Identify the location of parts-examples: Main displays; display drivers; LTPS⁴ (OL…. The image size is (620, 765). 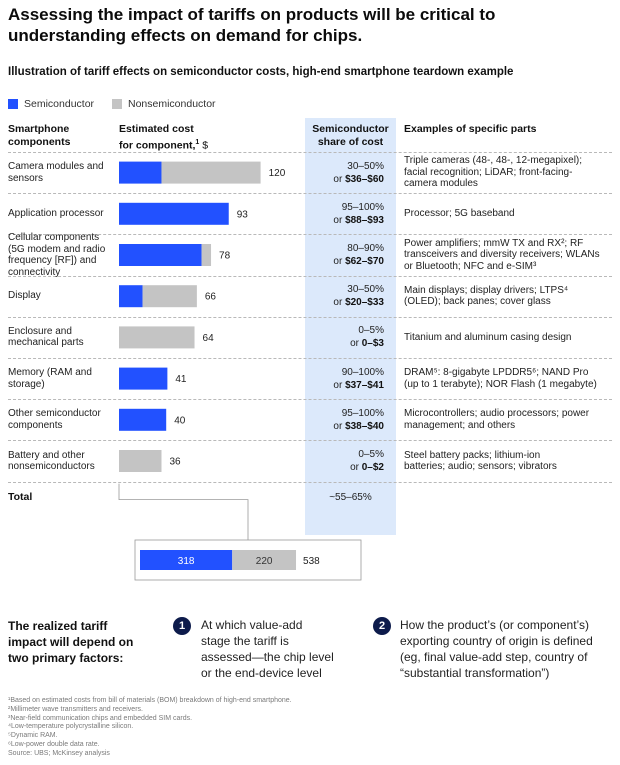
(509, 296).